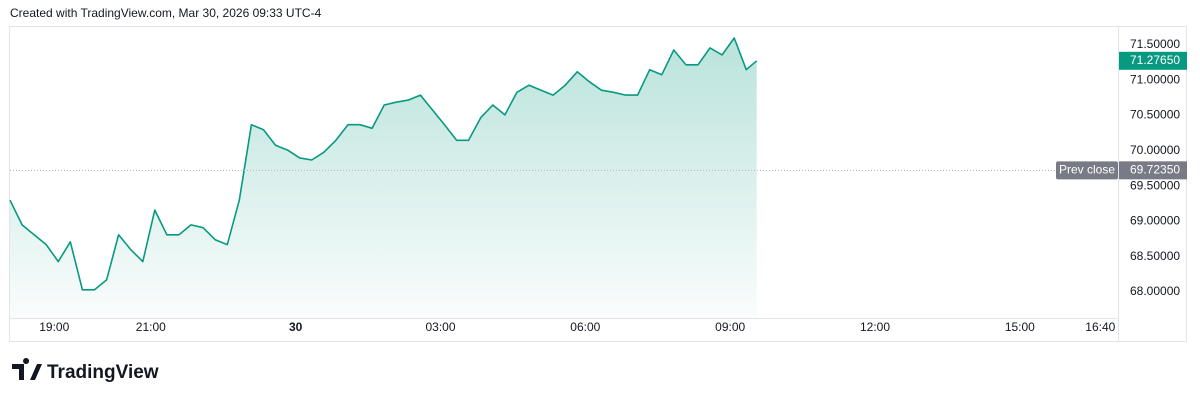  Describe the element at coordinates (1155, 115) in the screenshot. I see `y-tick-label: 70.50000` at that location.